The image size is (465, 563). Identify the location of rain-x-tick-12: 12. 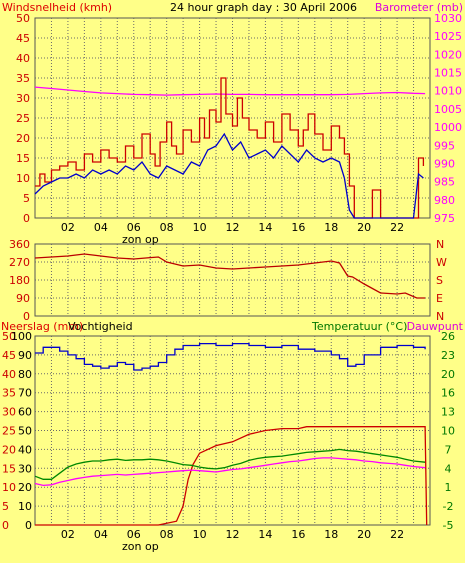
(233, 534).